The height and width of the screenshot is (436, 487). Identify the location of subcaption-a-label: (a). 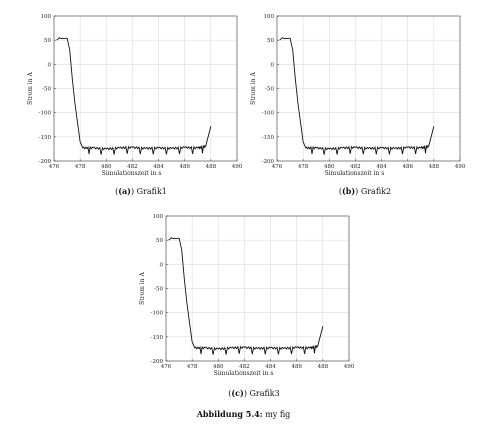
(124, 191).